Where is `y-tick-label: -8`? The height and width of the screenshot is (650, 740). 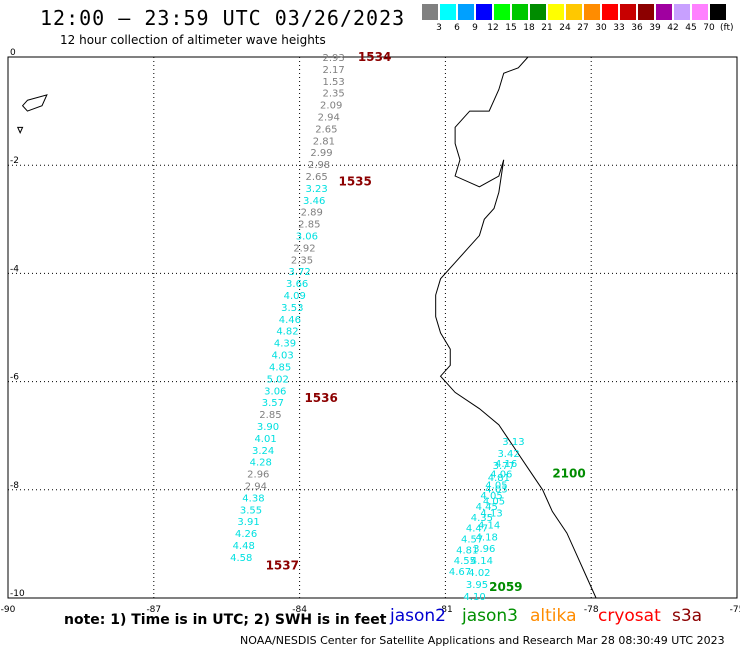
y-tick-label: -8 is located at coordinates (14, 486).